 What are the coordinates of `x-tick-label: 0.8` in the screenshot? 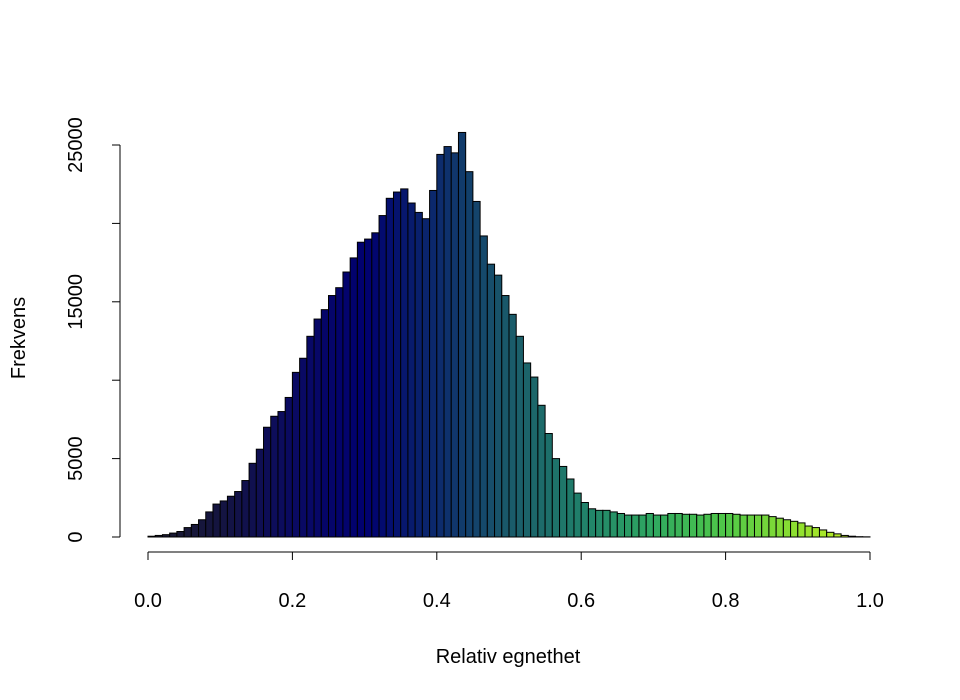 It's located at (726, 601).